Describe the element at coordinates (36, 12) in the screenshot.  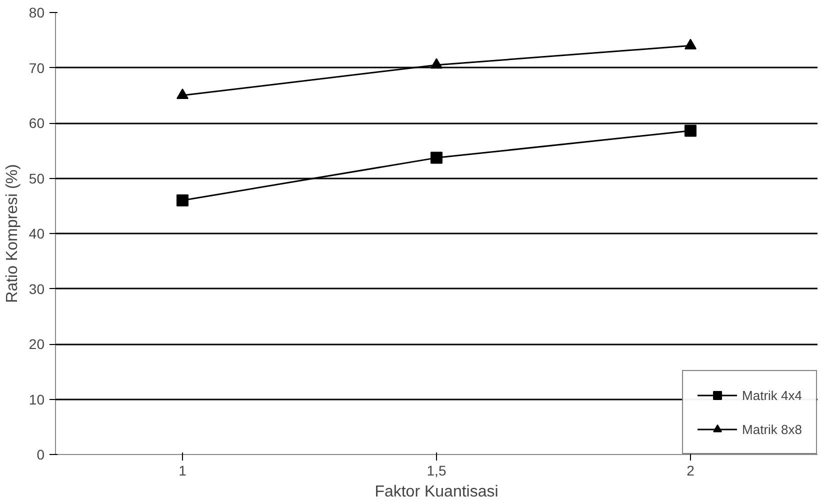
I see `y-tick-label: 80` at that location.